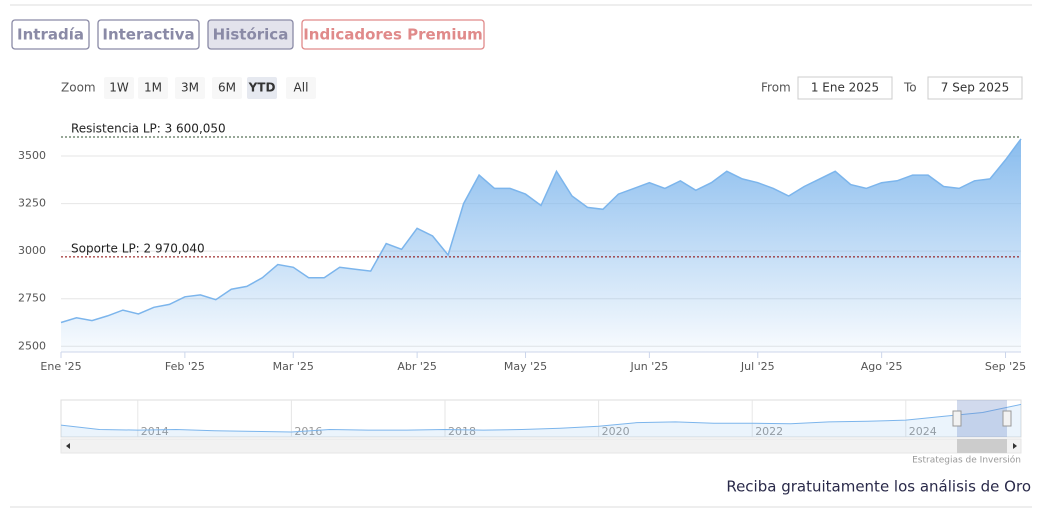 This screenshot has height=517, width=1045. I want to click on tab-label: Interactiva, so click(148, 35).